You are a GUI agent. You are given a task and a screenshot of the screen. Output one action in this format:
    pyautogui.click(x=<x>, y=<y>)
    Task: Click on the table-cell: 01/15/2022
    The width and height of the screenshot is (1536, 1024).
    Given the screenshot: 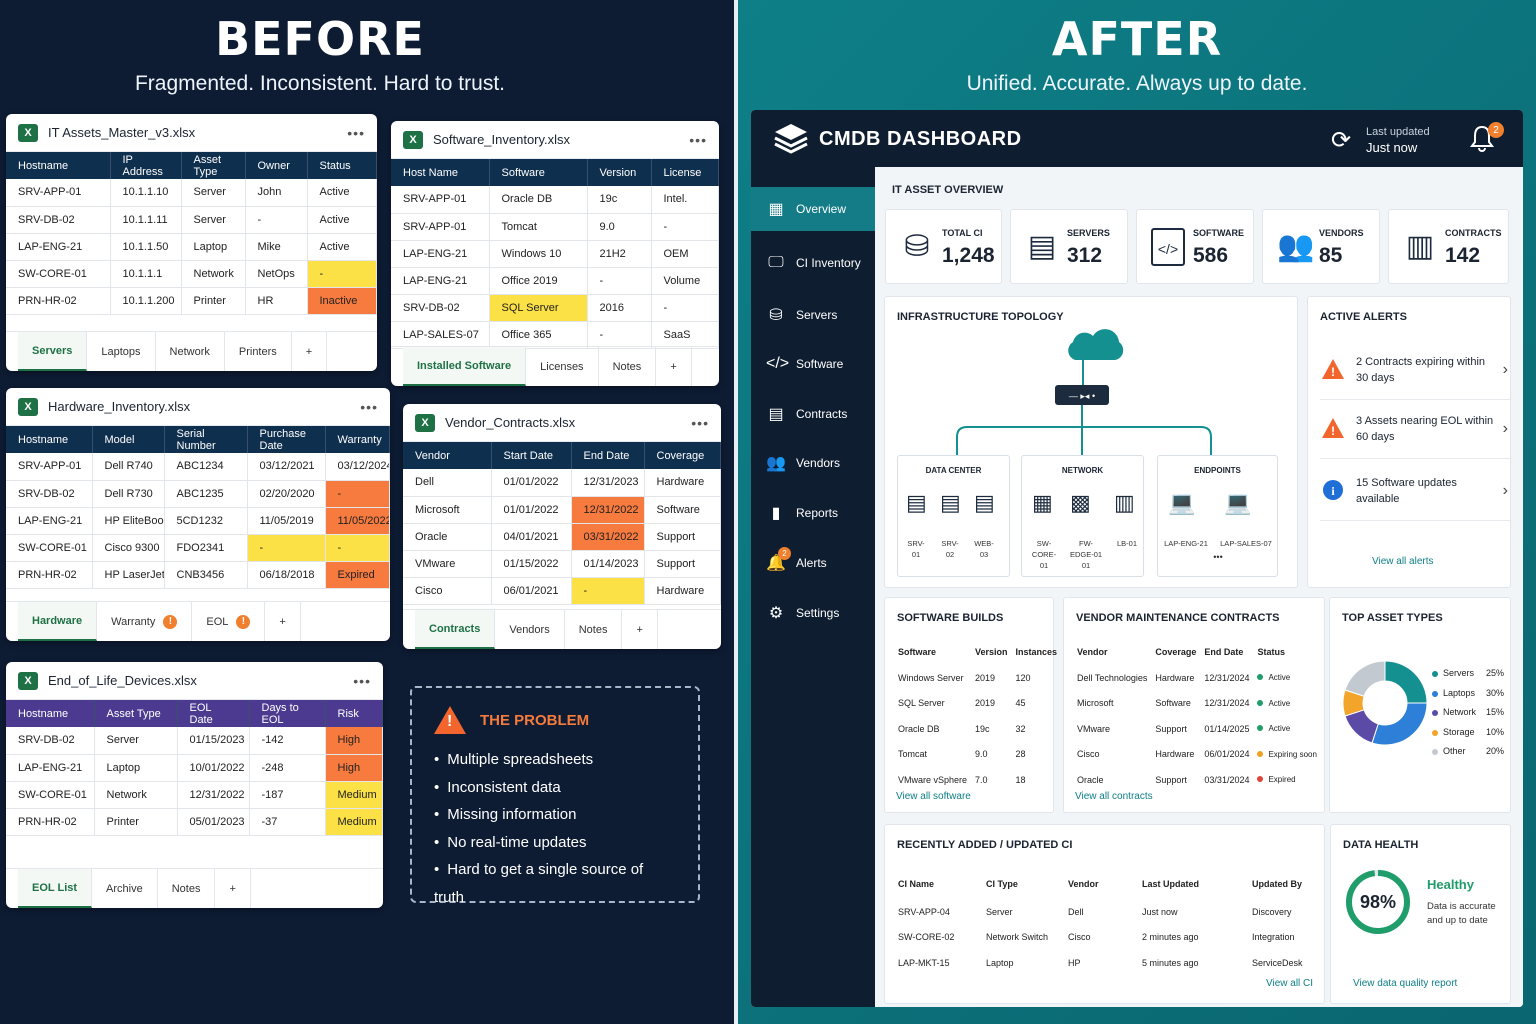 What is the action you would take?
    pyautogui.click(x=531, y=564)
    